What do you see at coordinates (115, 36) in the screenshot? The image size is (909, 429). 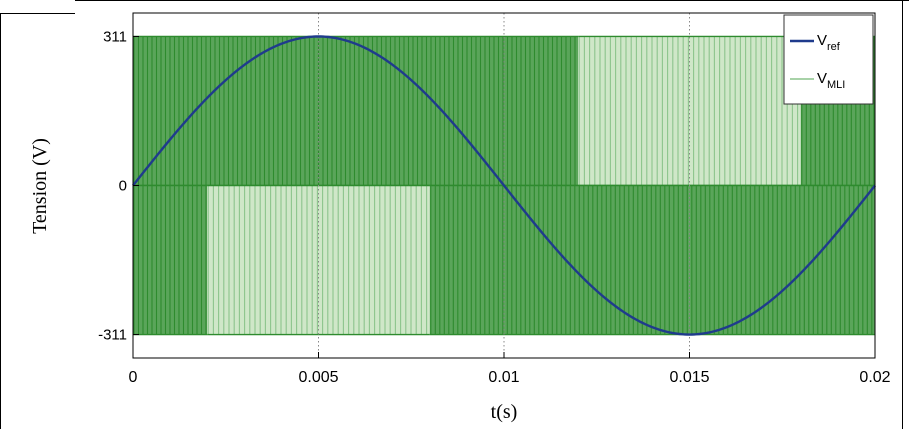 I see `y-tick-label: 311` at bounding box center [115, 36].